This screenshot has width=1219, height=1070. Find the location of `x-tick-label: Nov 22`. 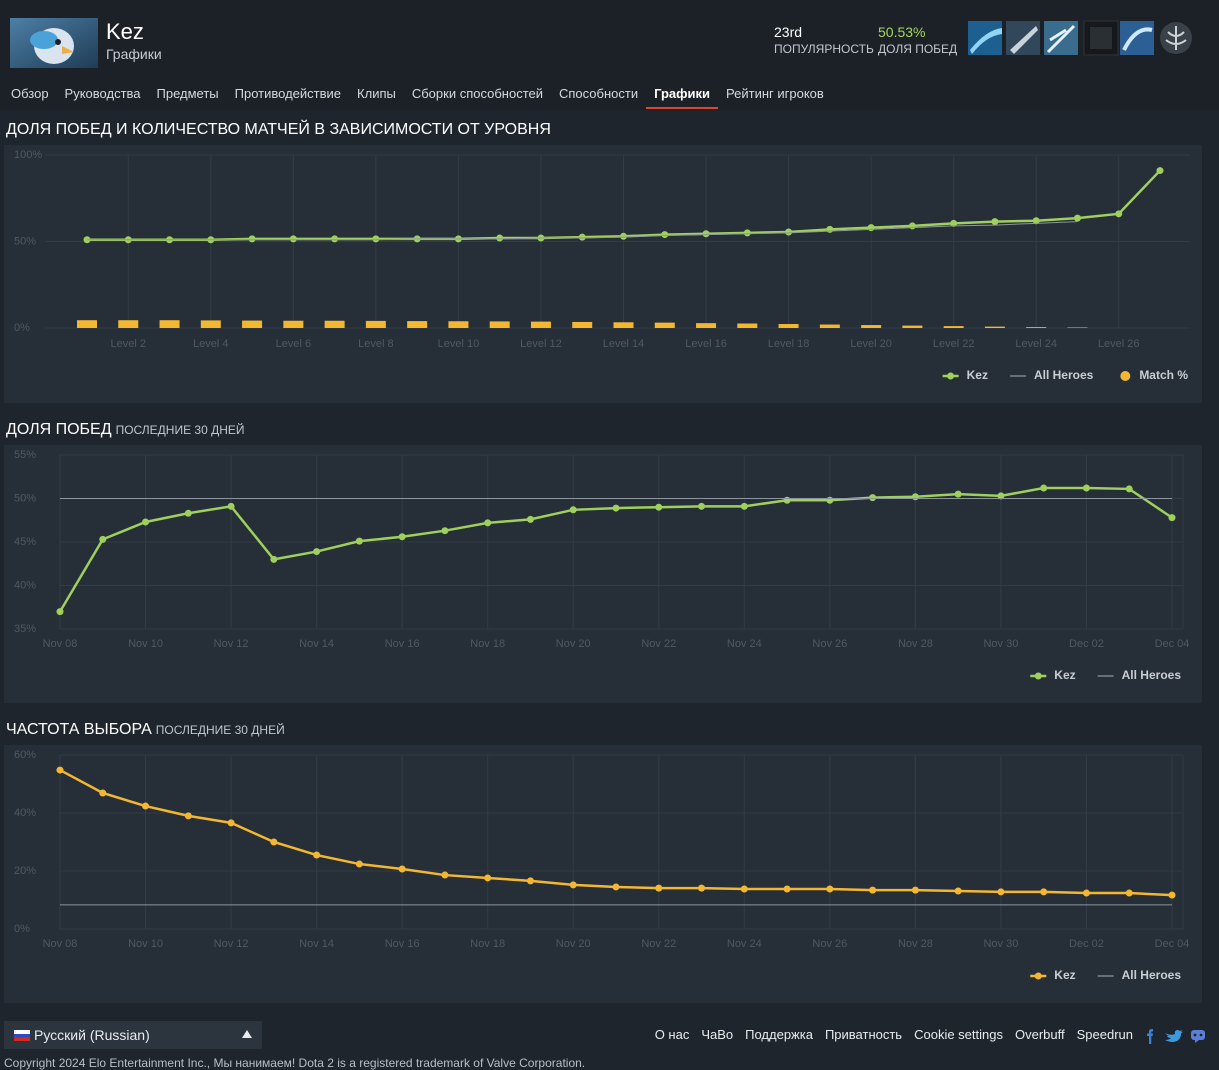

x-tick-label: Nov 22 is located at coordinates (658, 644).